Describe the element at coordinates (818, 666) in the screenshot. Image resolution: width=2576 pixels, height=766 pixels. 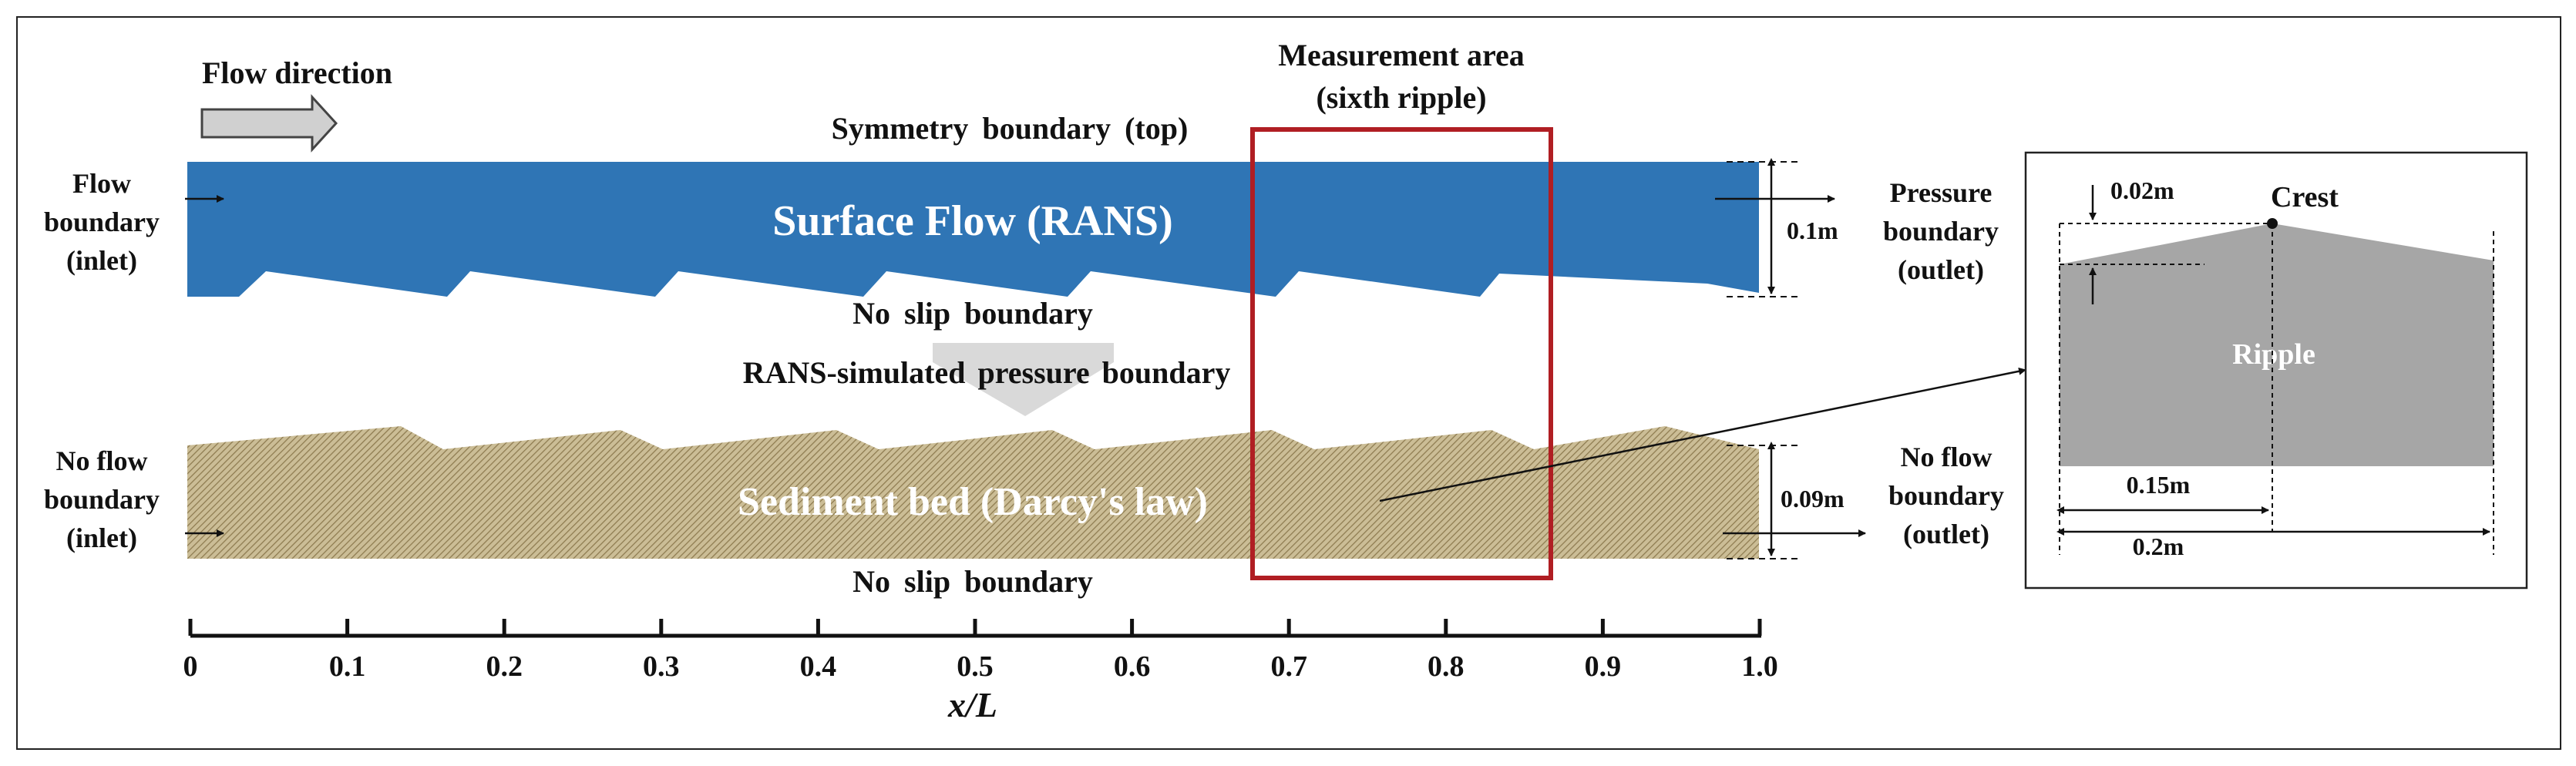
I see `x-axis-tick-label: 0.4` at that location.